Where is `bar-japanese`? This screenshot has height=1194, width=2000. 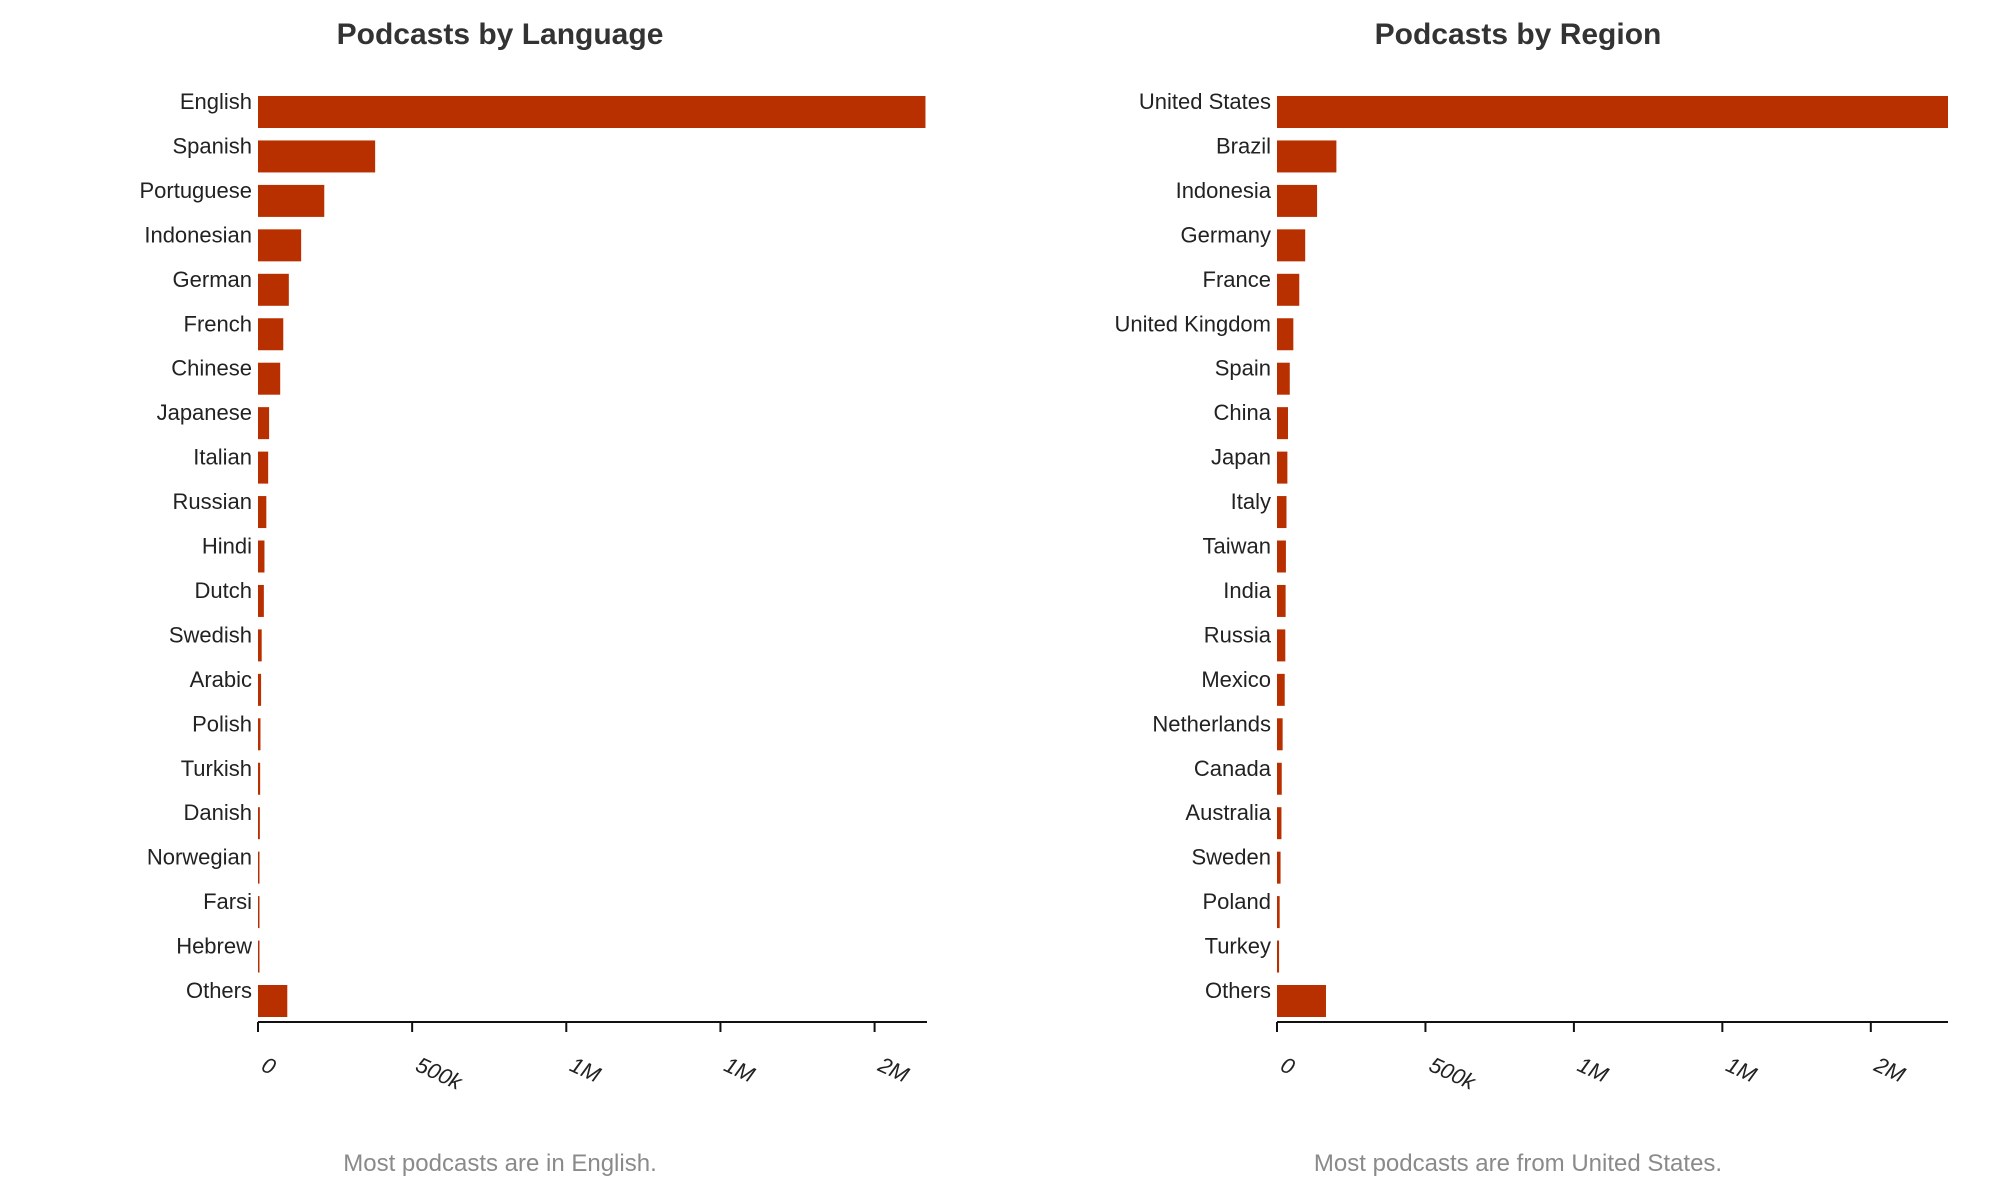 bar-japanese is located at coordinates (264, 423).